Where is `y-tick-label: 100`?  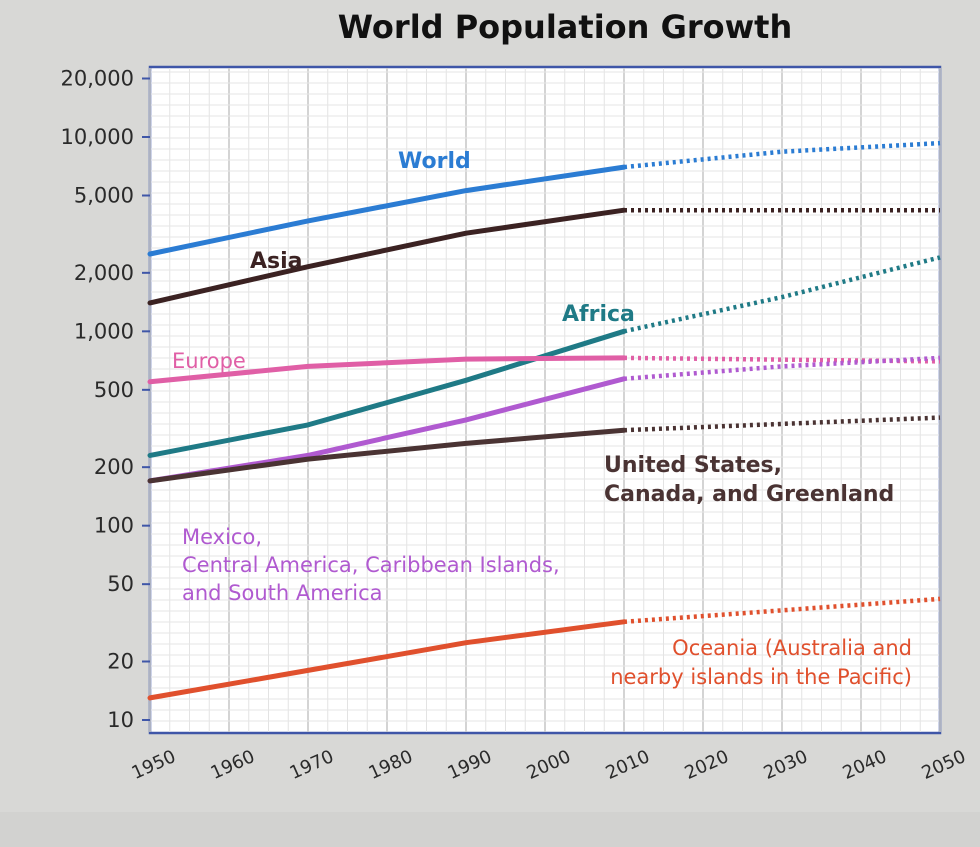 y-tick-label: 100 is located at coordinates (114, 526).